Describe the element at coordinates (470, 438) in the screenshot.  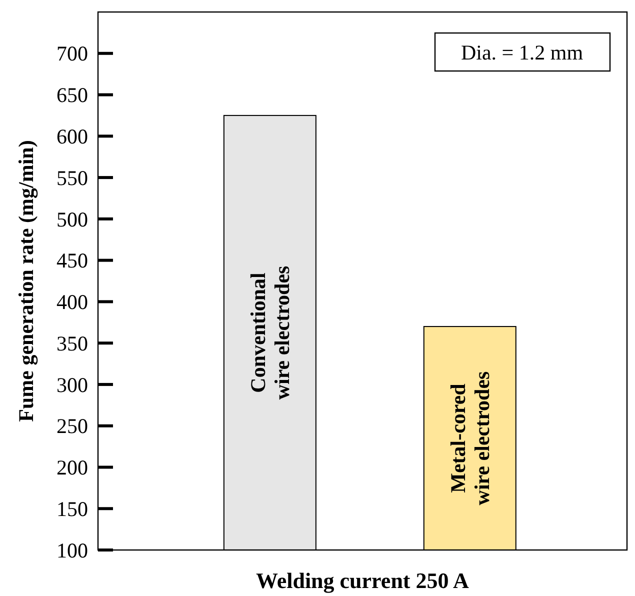
I see `x-tick-label: Metal-cored wire electrodes` at that location.